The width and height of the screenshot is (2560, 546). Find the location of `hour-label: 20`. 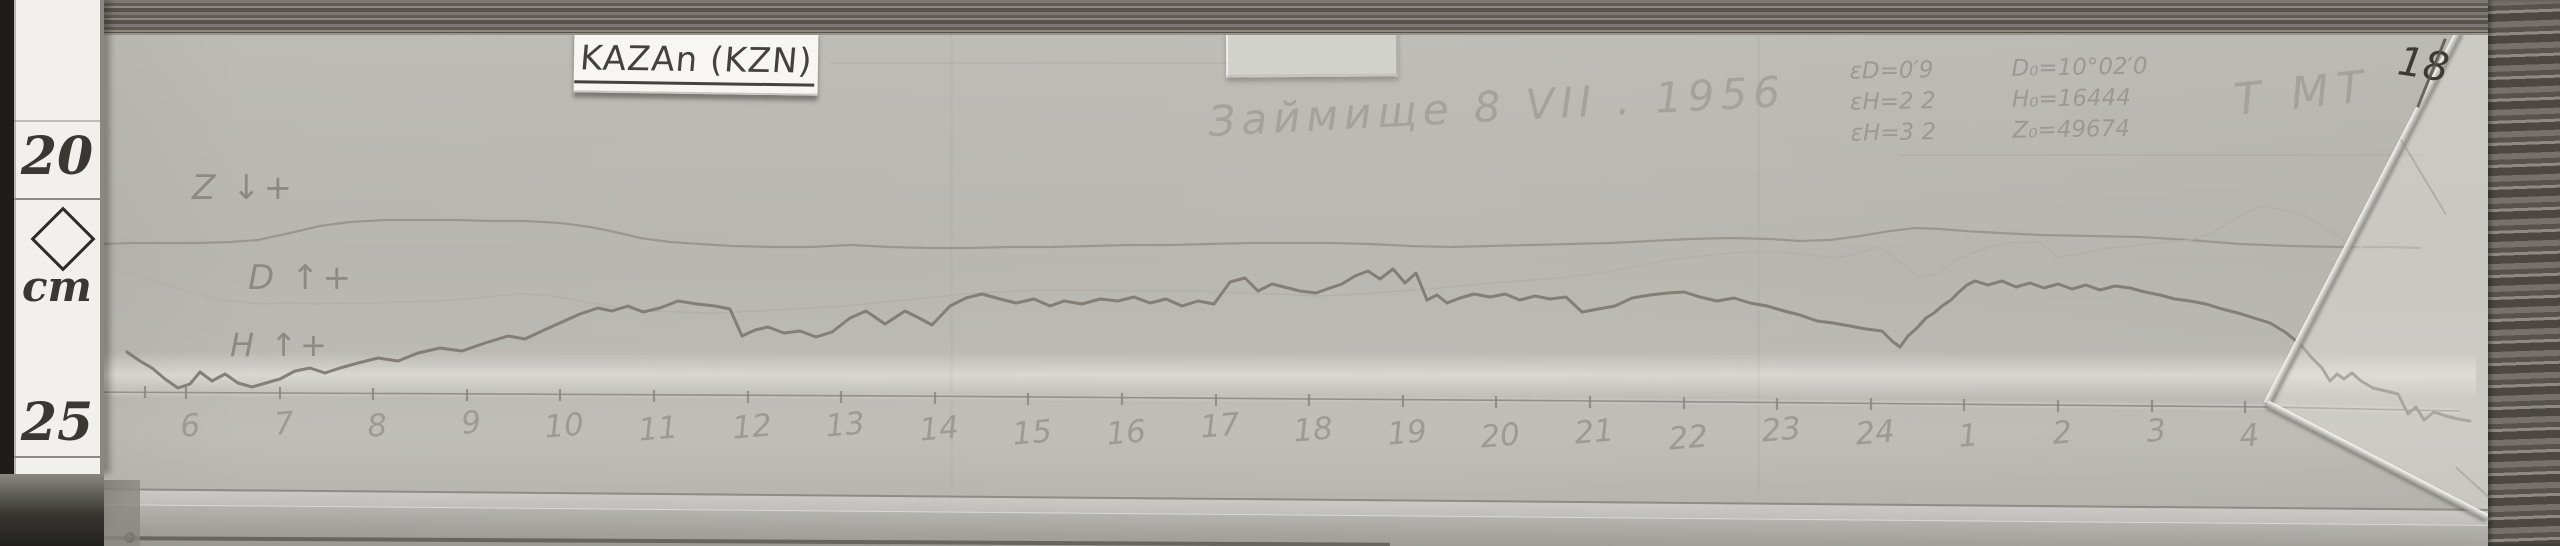

hour-label: 20 is located at coordinates (1500, 435).